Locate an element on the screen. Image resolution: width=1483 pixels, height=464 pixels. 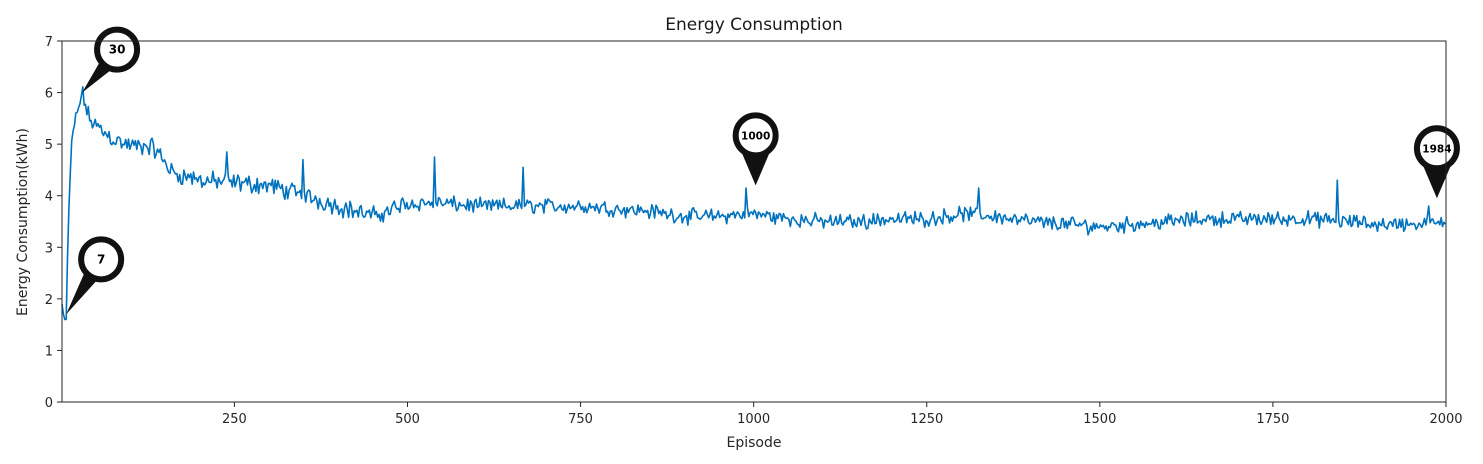
y-tick-label: 4 is located at coordinates (49, 197).